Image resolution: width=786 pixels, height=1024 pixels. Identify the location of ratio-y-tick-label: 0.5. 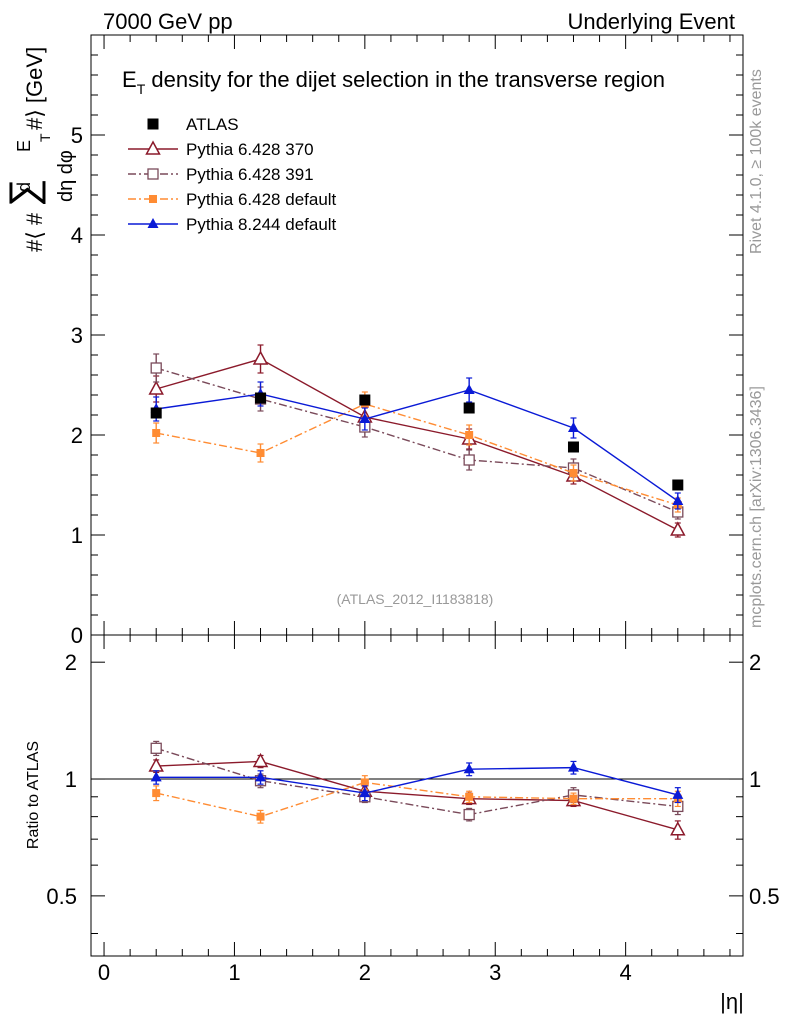
(61, 896).